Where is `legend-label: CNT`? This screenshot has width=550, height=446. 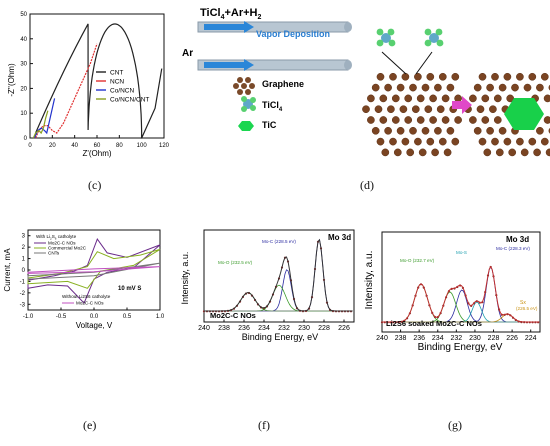
legend-label: CNT is located at coordinates (116, 73).